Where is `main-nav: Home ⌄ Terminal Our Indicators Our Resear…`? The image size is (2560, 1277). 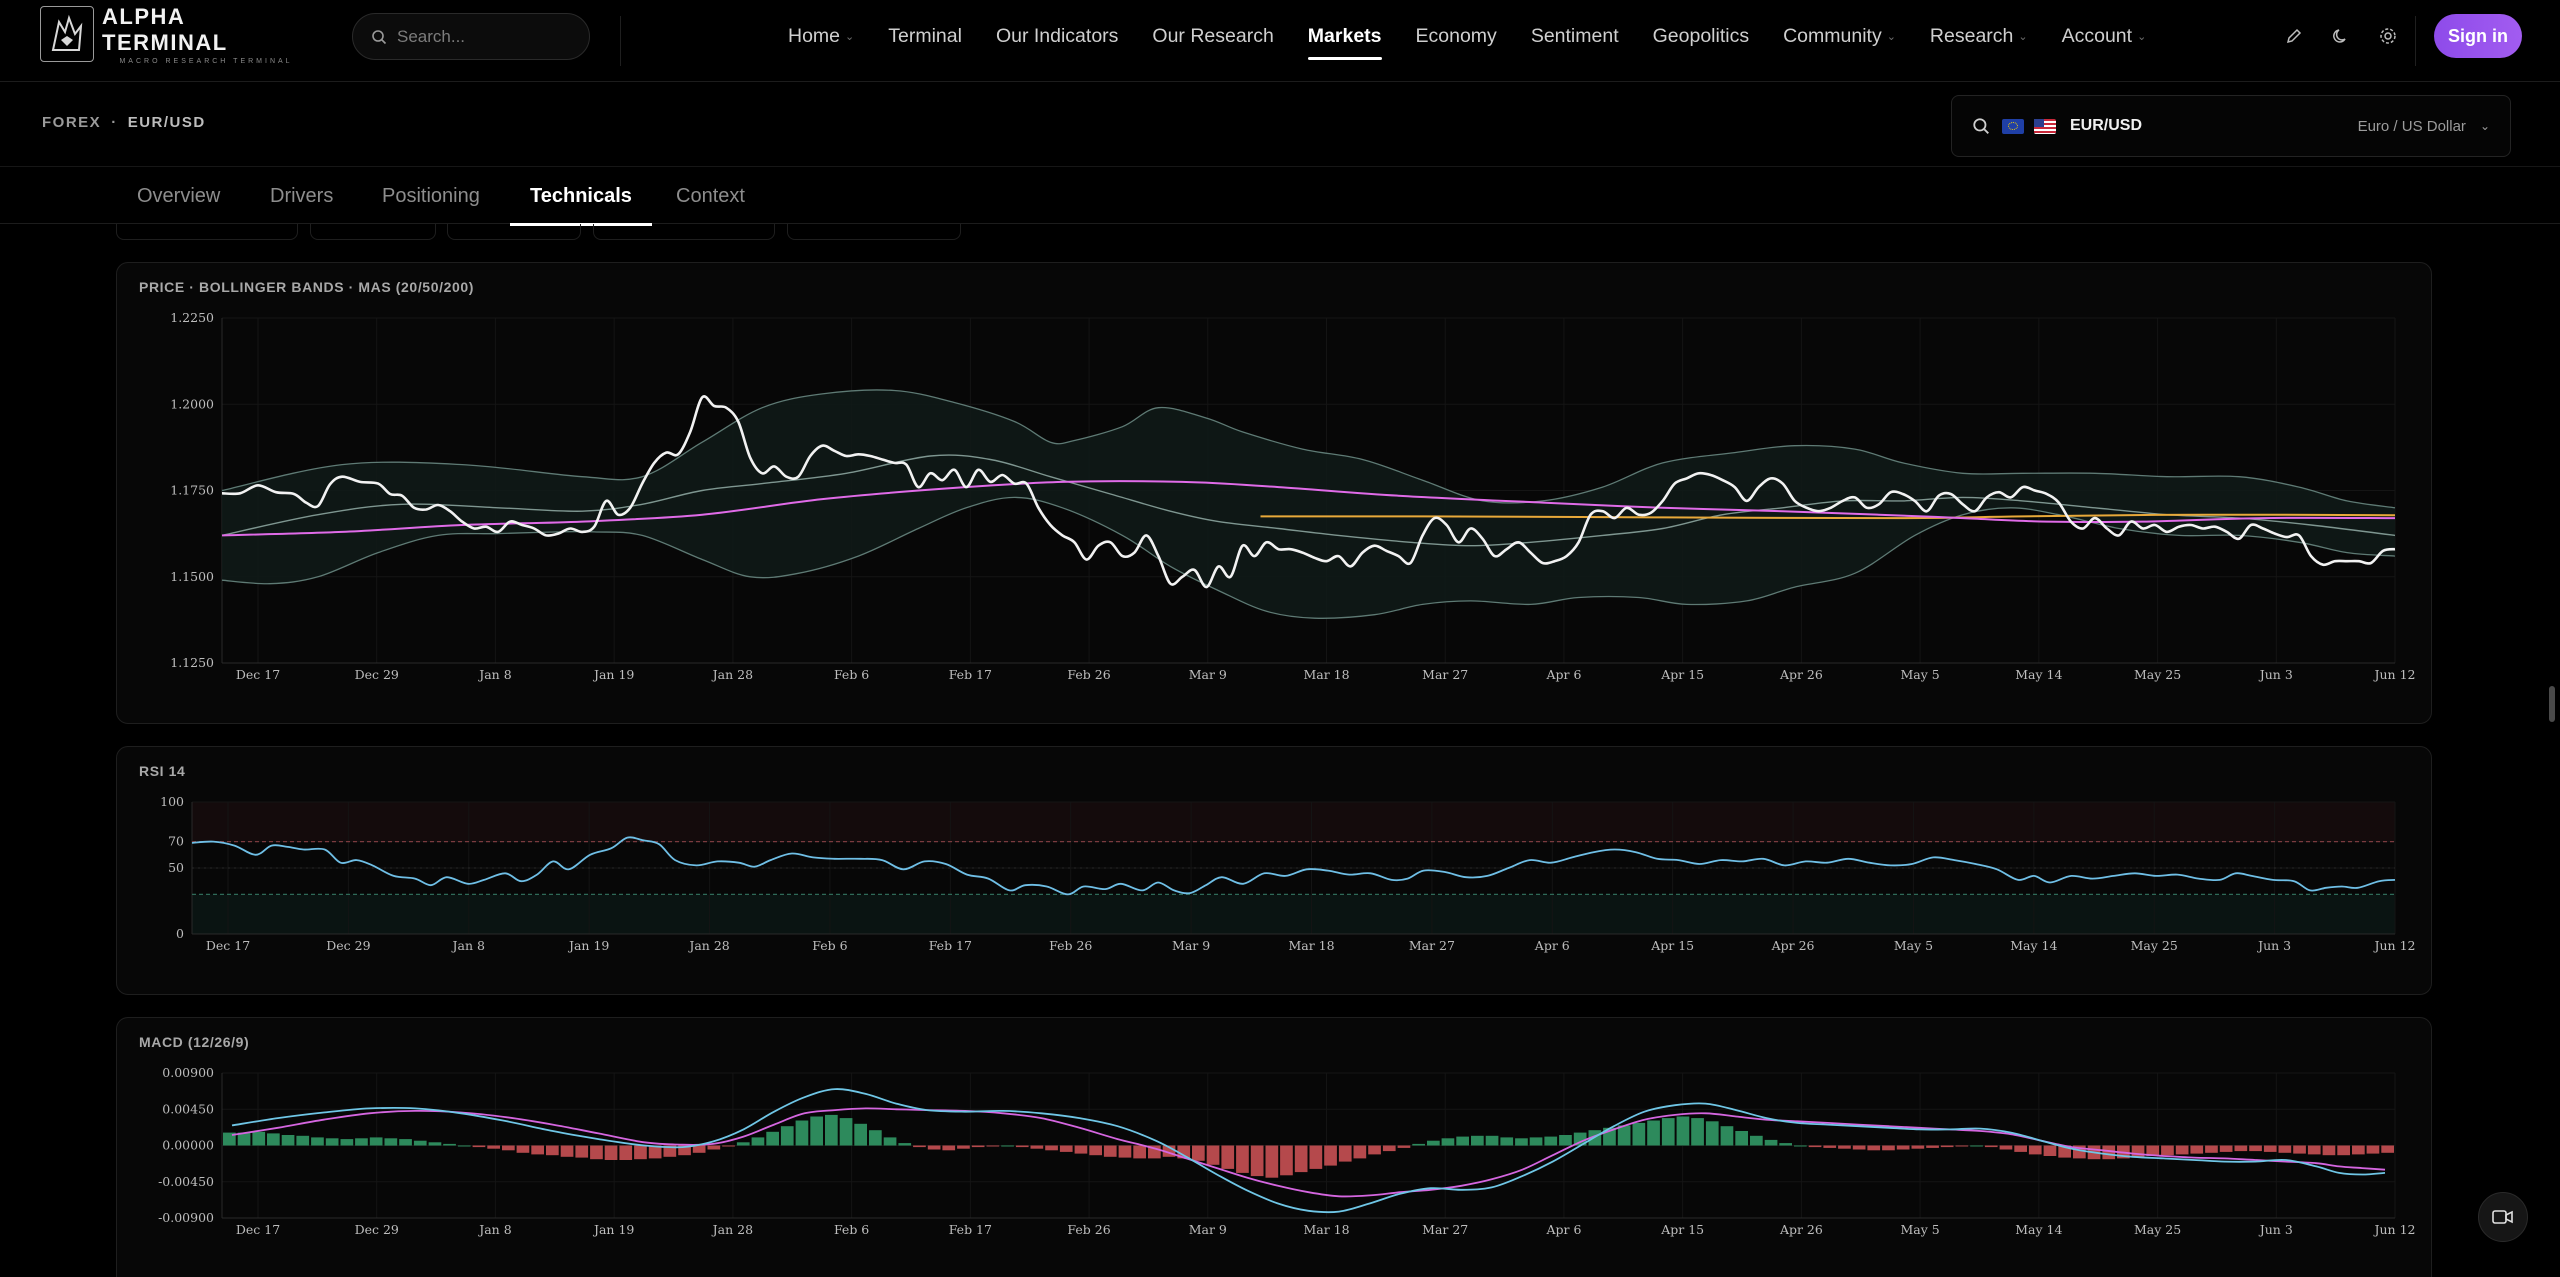
main-nav: Home ⌄ Terminal Our Indicators Our Resear… is located at coordinates (1484, 36).